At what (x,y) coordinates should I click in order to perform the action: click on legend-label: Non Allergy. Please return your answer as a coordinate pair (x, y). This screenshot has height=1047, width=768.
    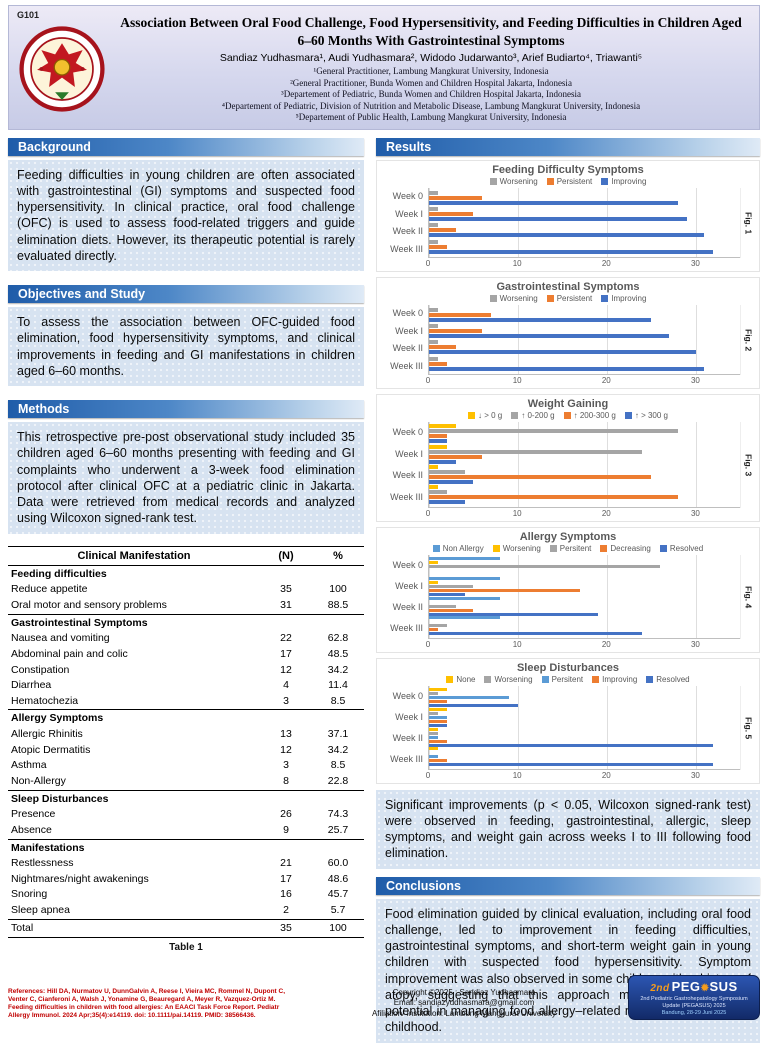
    Looking at the image, I should click on (463, 548).